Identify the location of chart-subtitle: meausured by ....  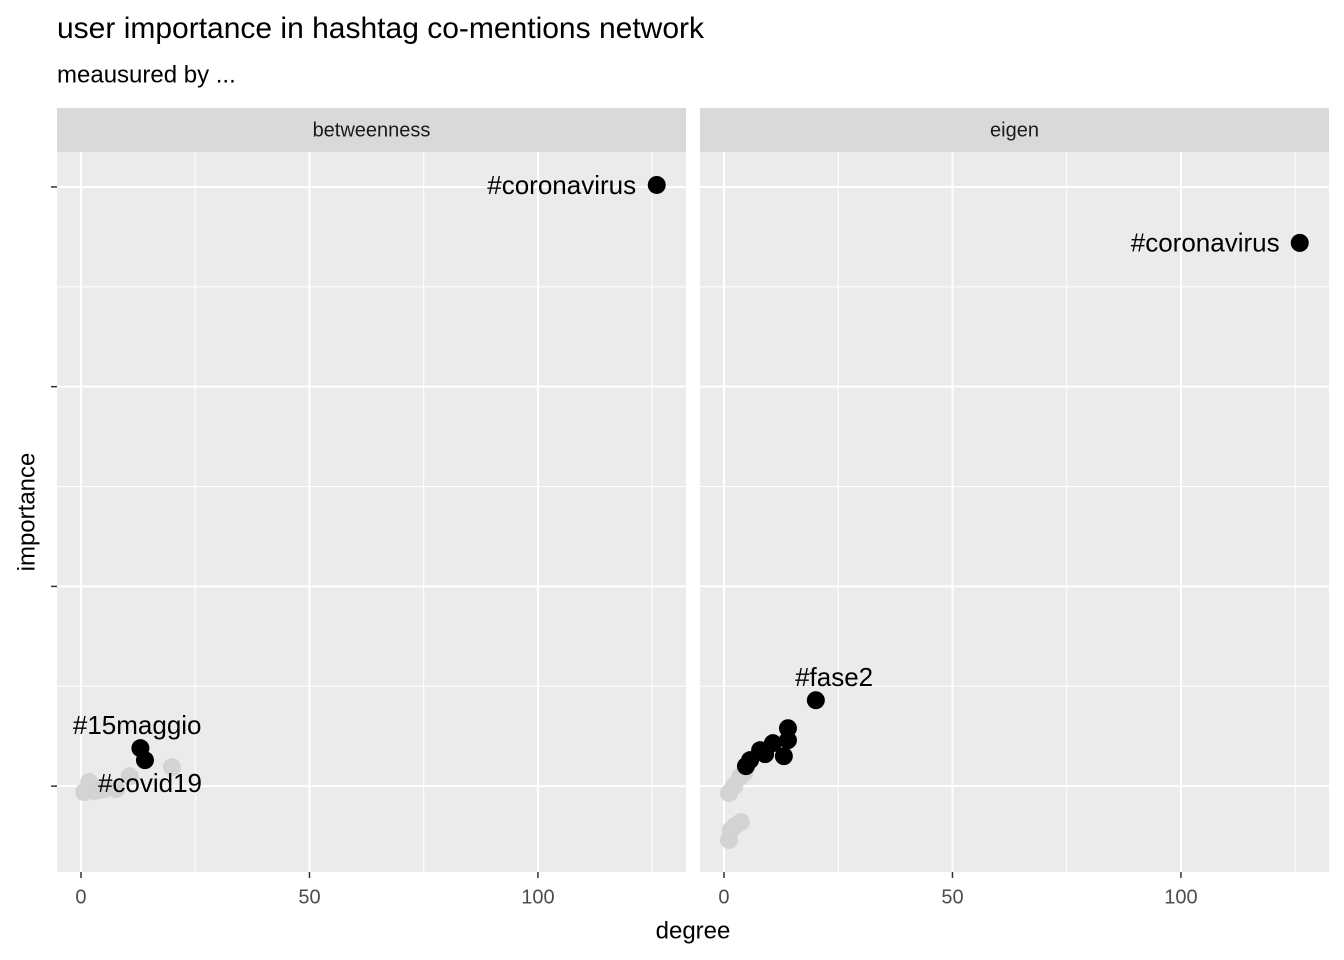
(146, 74).